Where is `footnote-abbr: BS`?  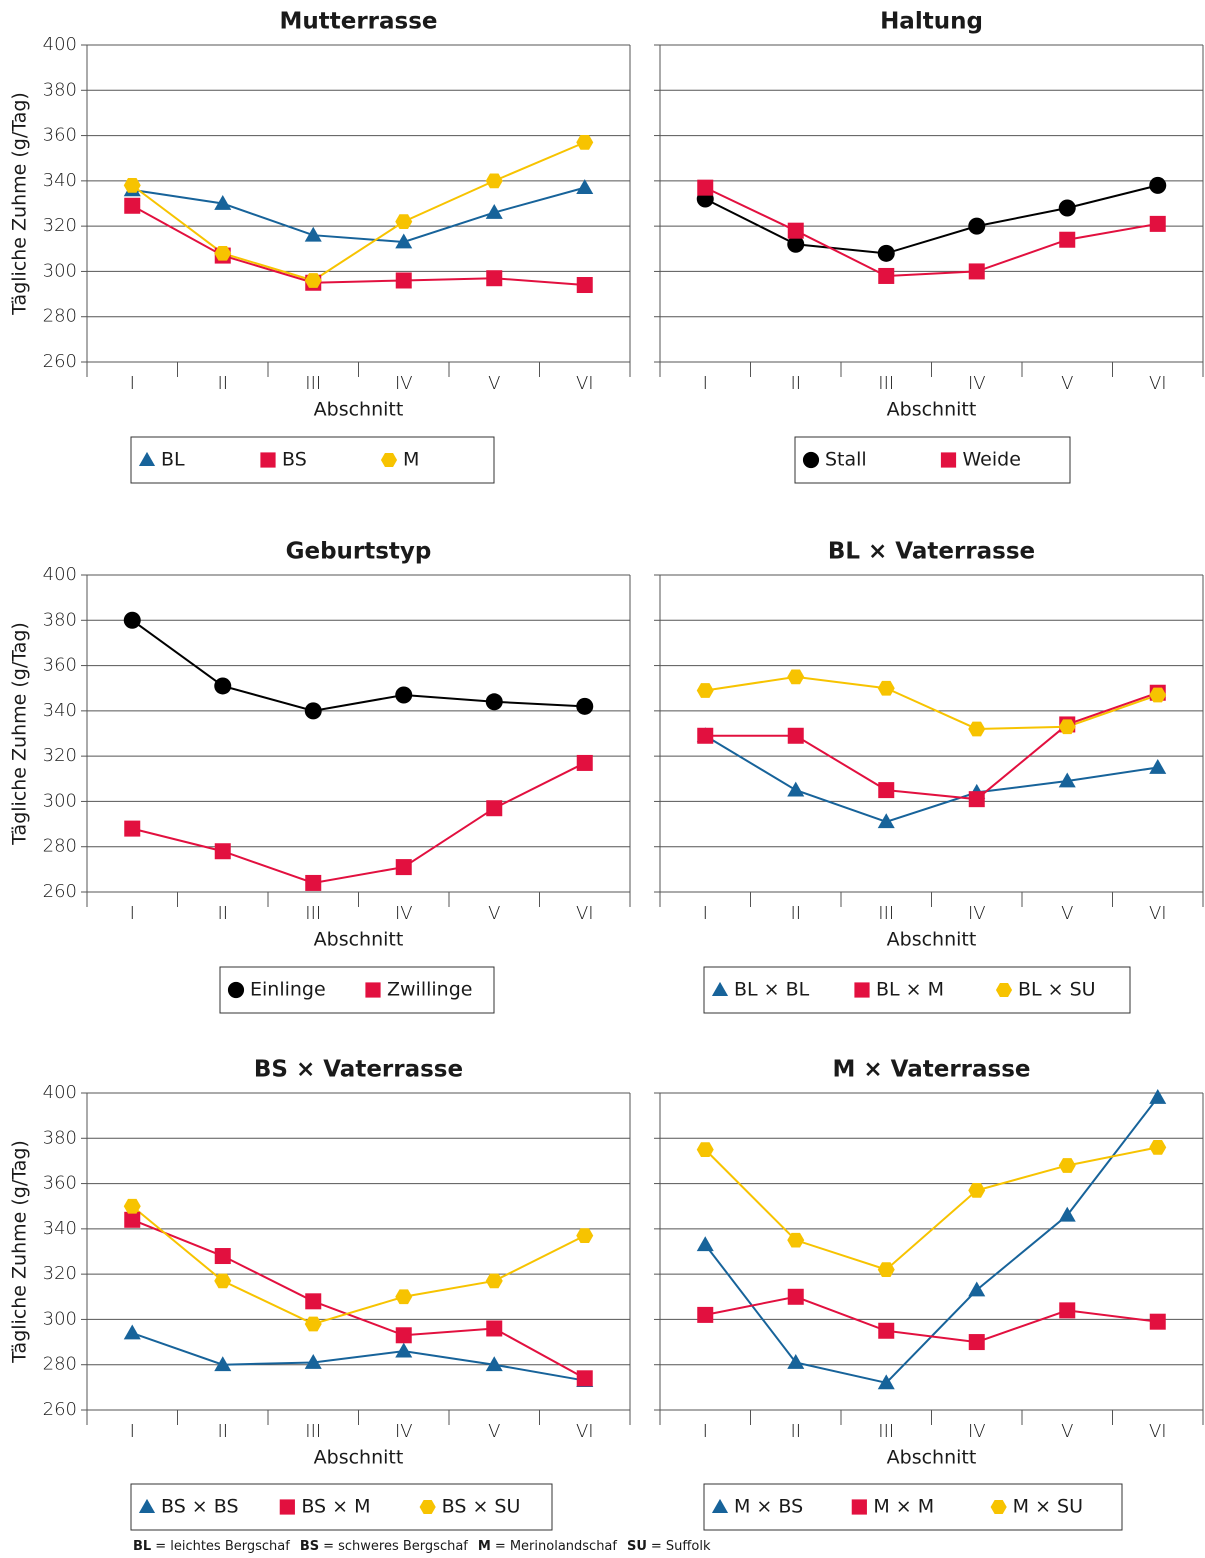 footnote-abbr: BS is located at coordinates (309, 1546).